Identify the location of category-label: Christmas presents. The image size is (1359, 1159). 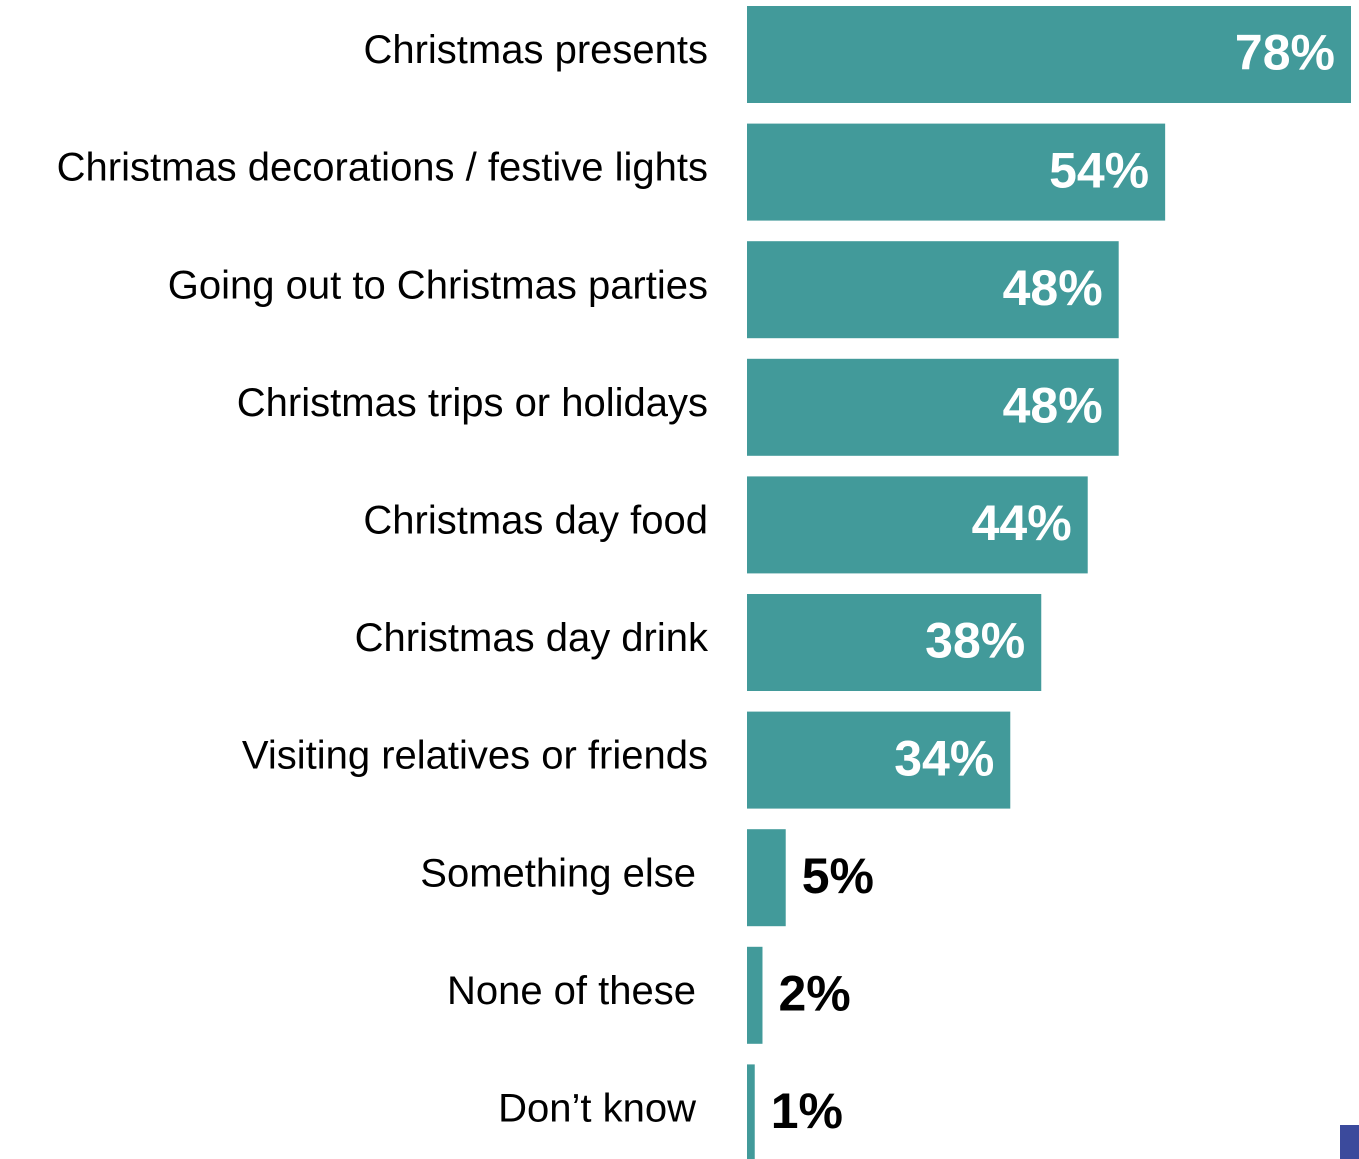
(535, 50).